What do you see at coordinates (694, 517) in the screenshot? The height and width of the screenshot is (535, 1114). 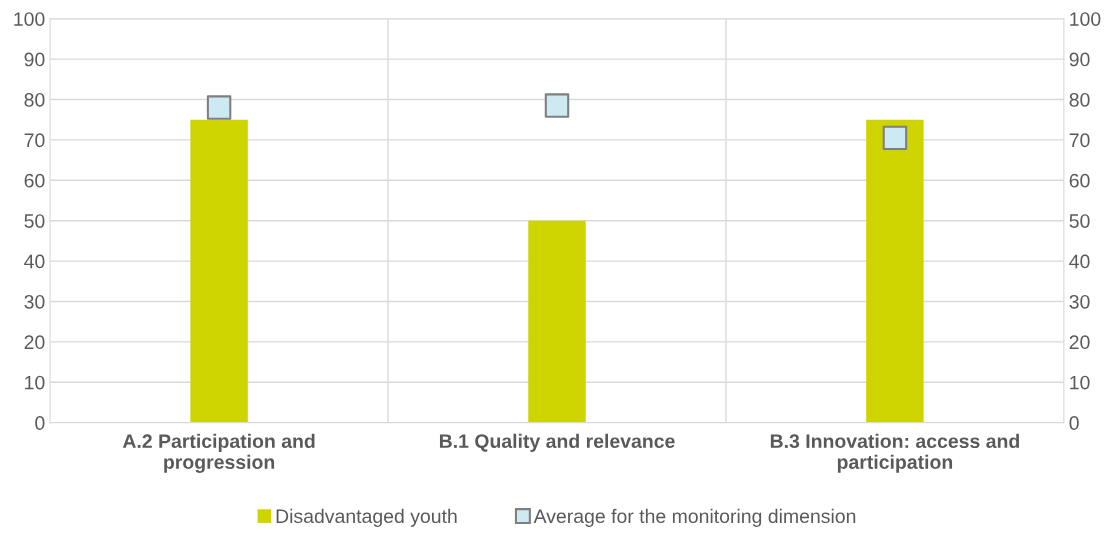 I see `legend-label: Average for the monitoring dimension` at bounding box center [694, 517].